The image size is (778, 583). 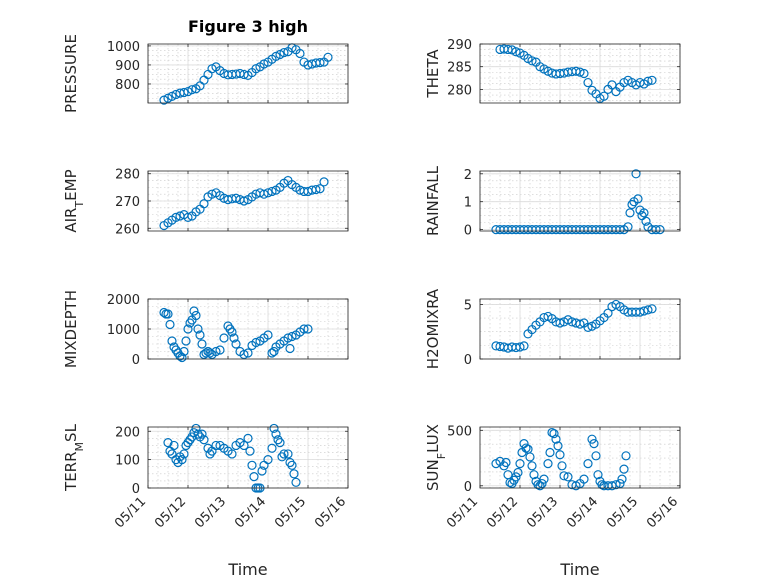 I want to click on chart-title: Figure 3 high, so click(x=248, y=26).